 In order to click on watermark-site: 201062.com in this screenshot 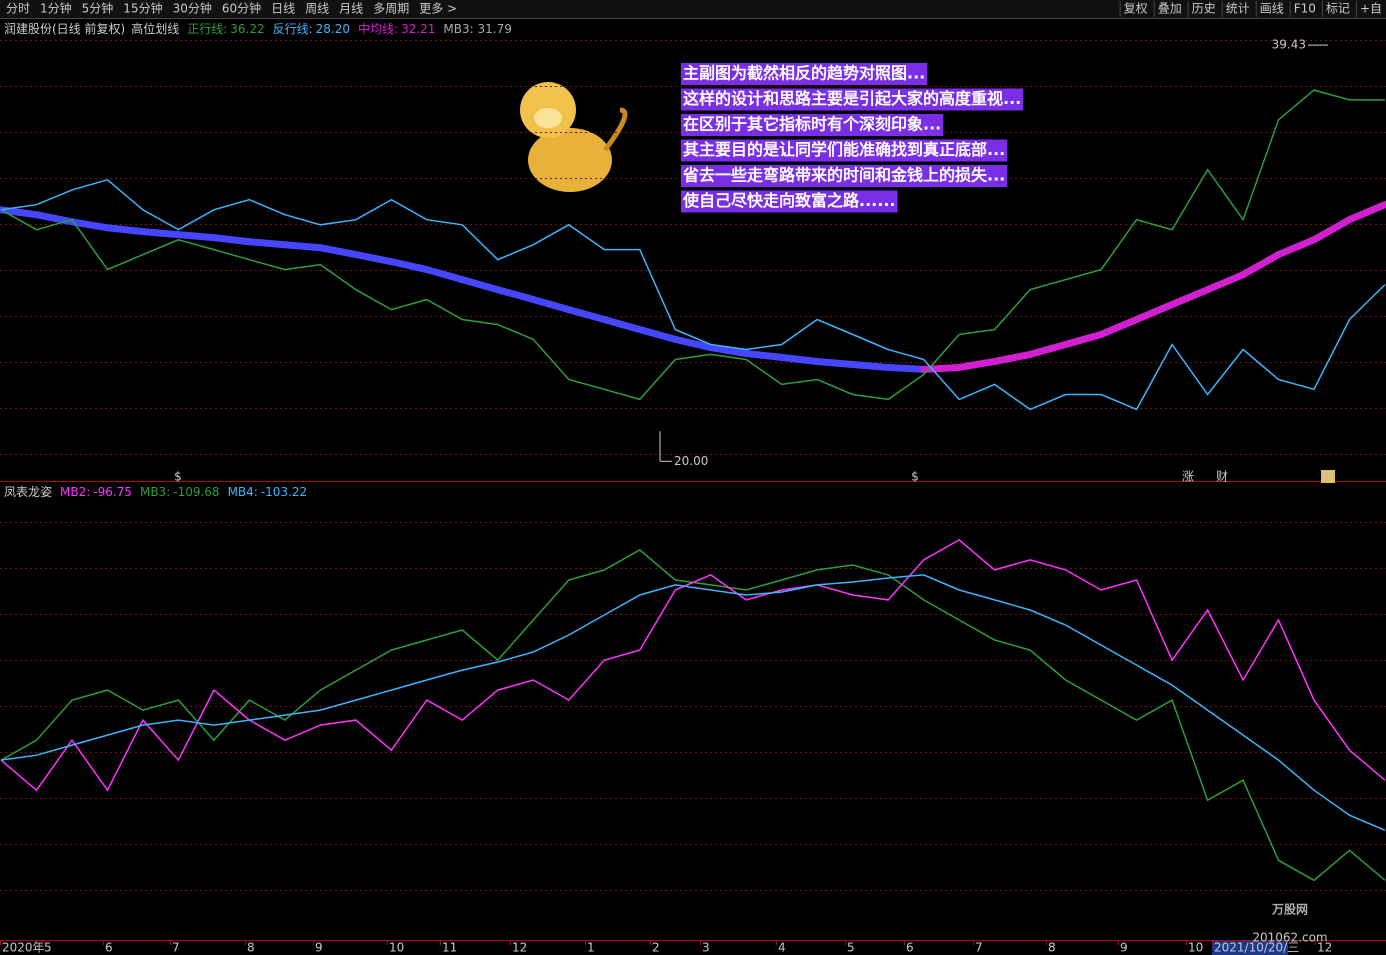, I will do `click(1289, 938)`.